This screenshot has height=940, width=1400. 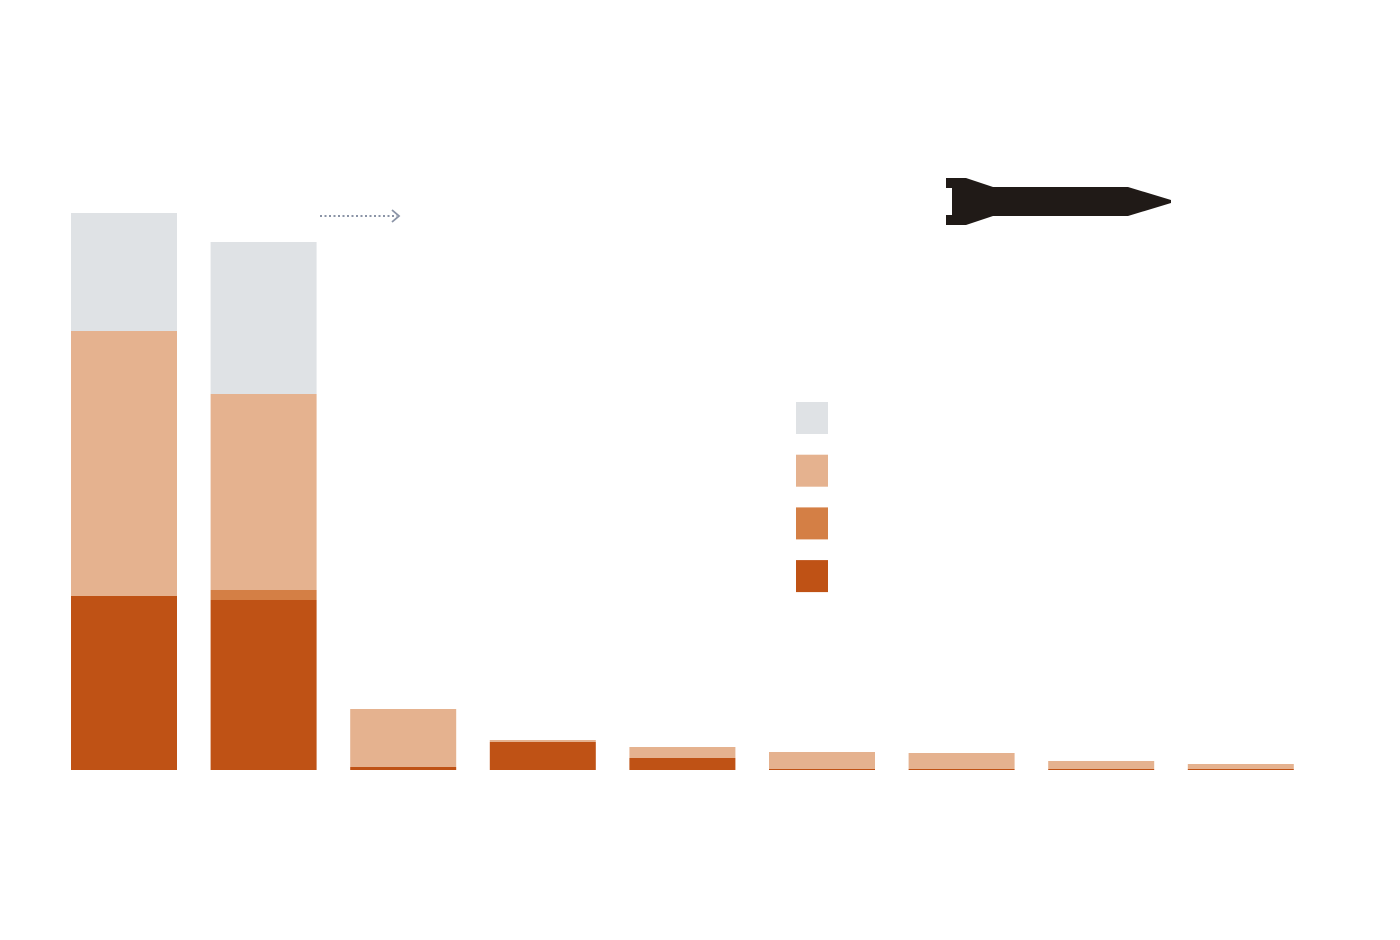 What do you see at coordinates (360, 216) in the screenshot?
I see `dotted-arrow` at bounding box center [360, 216].